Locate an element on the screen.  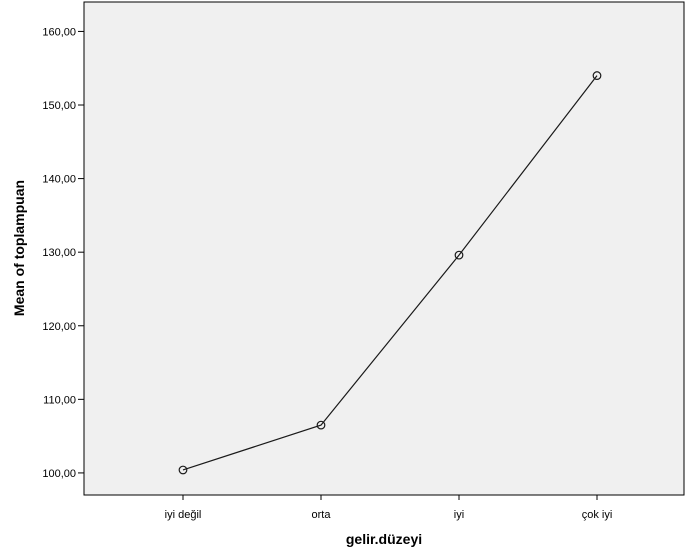
y-tick-label: 120,00 is located at coordinates (59, 327).